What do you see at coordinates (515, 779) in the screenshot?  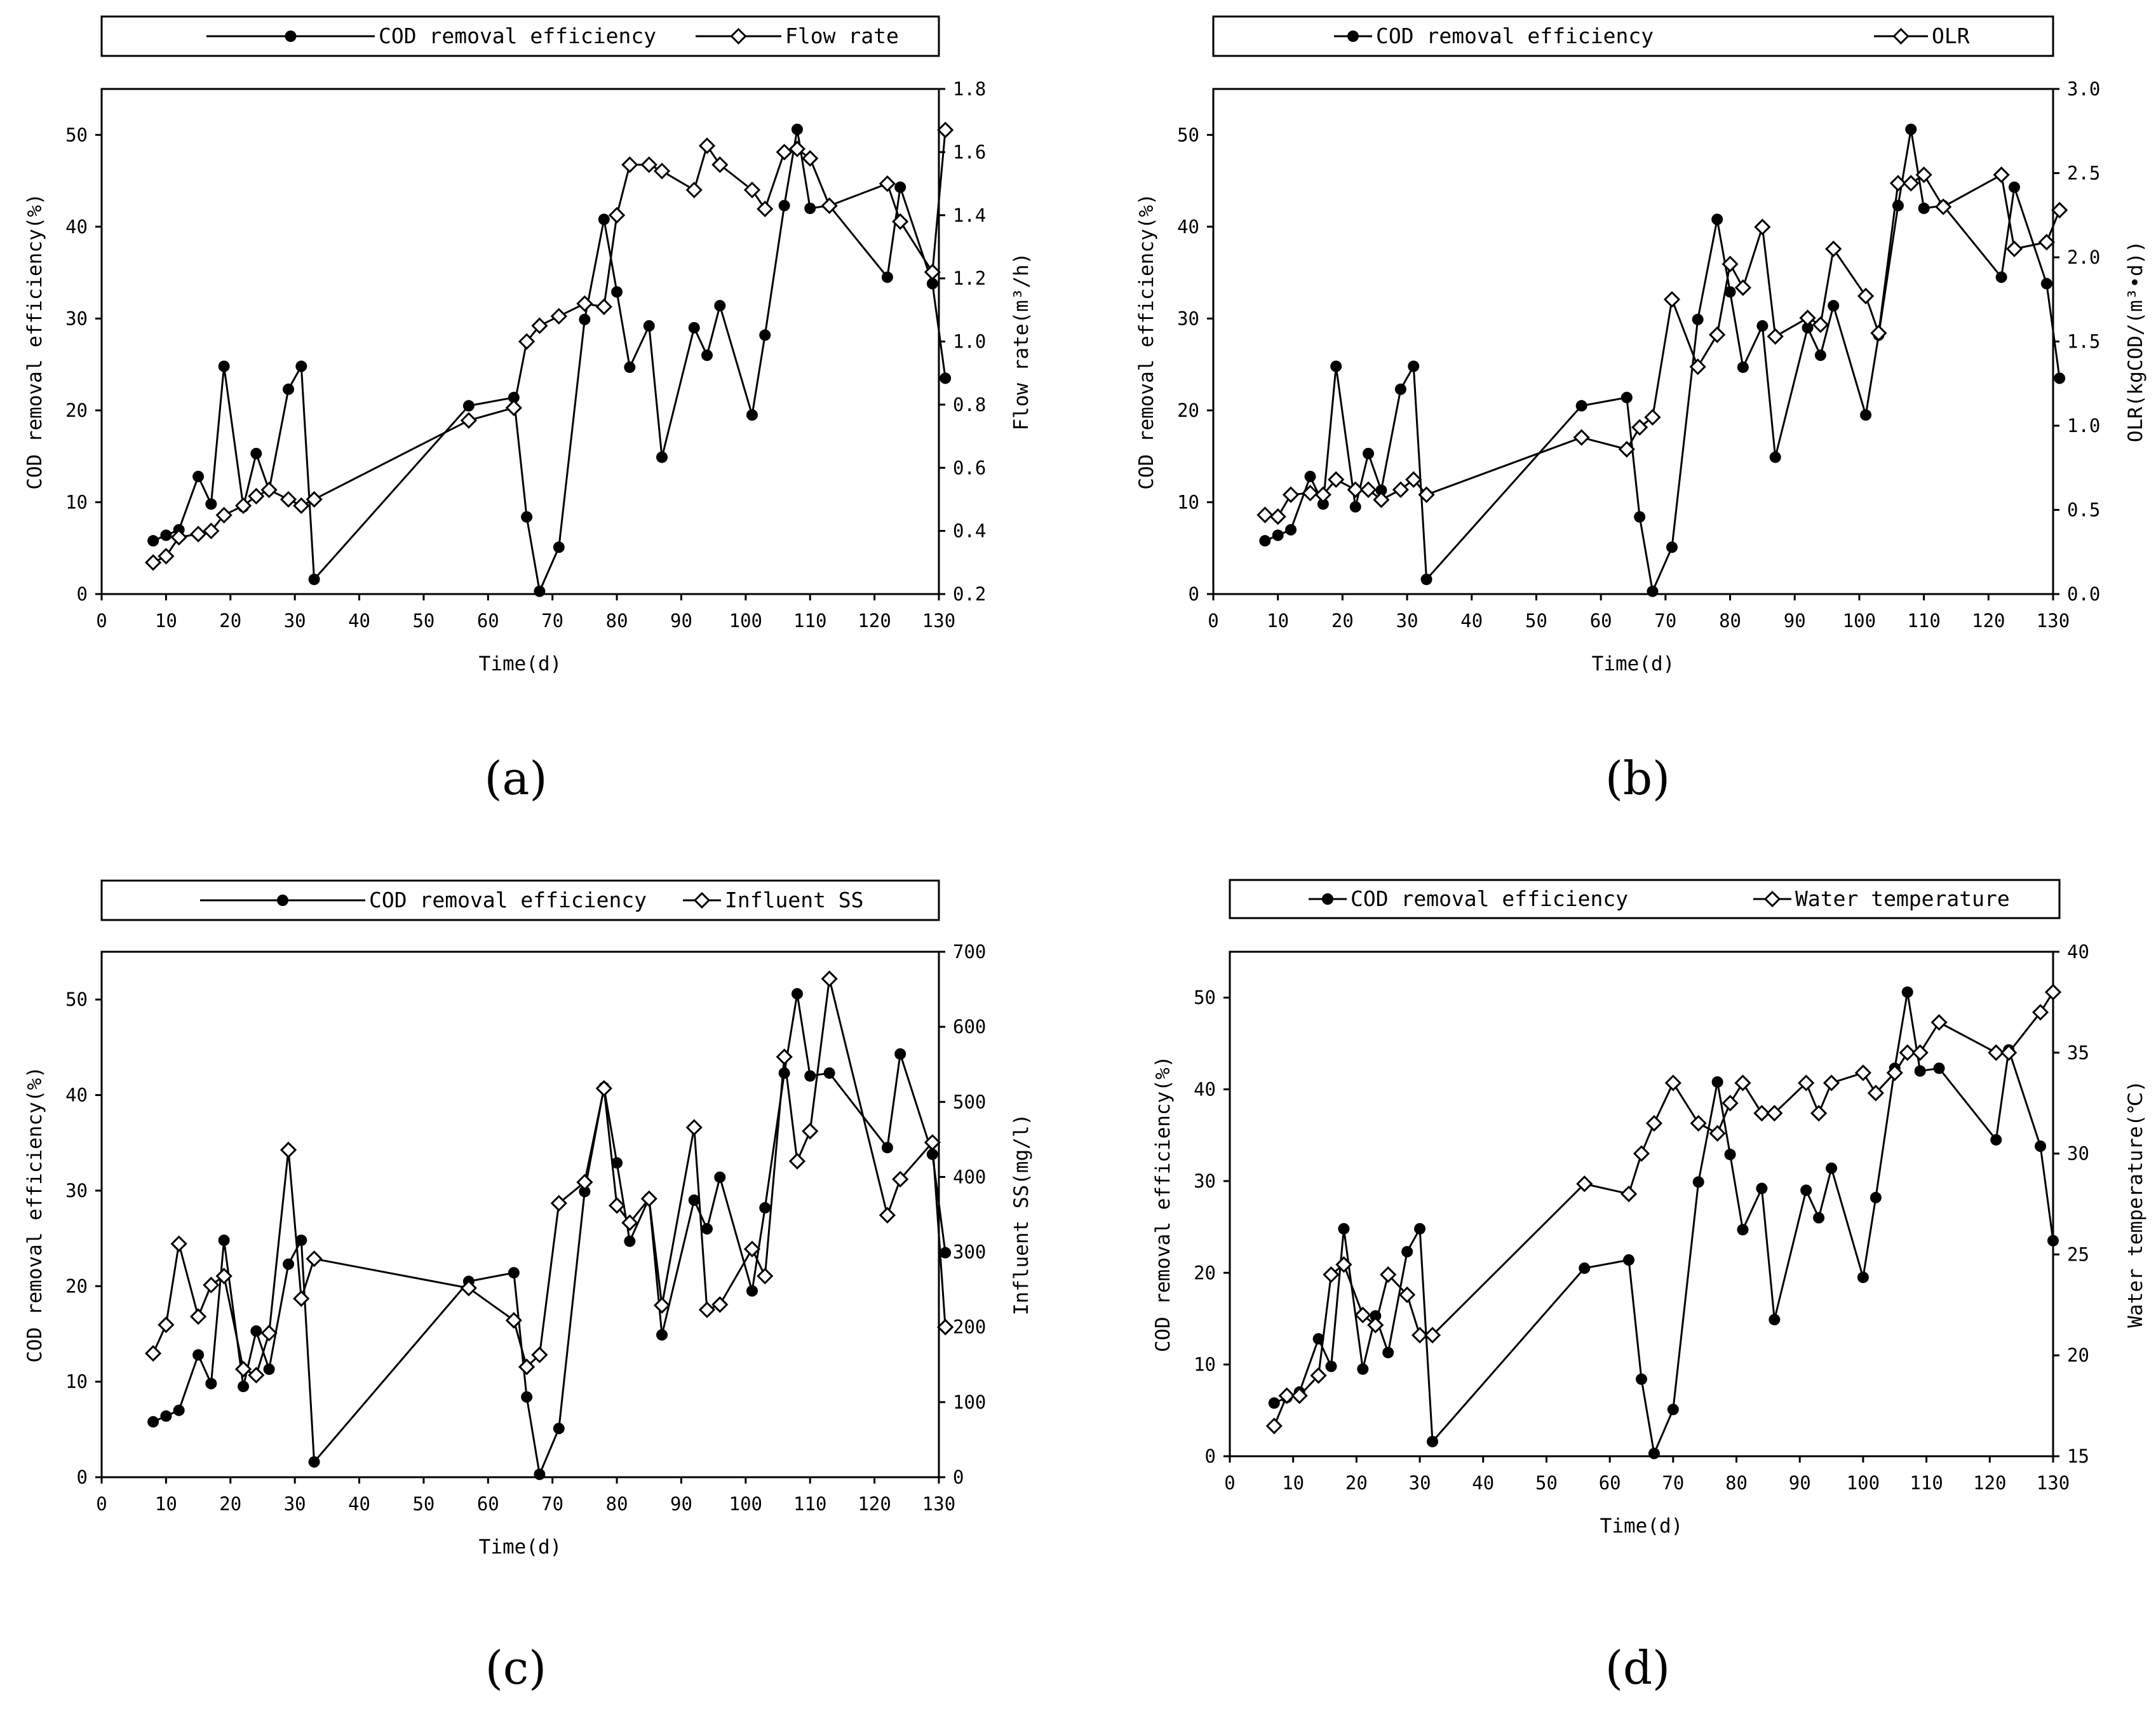 I see `panel-label: (a)` at bounding box center [515, 779].